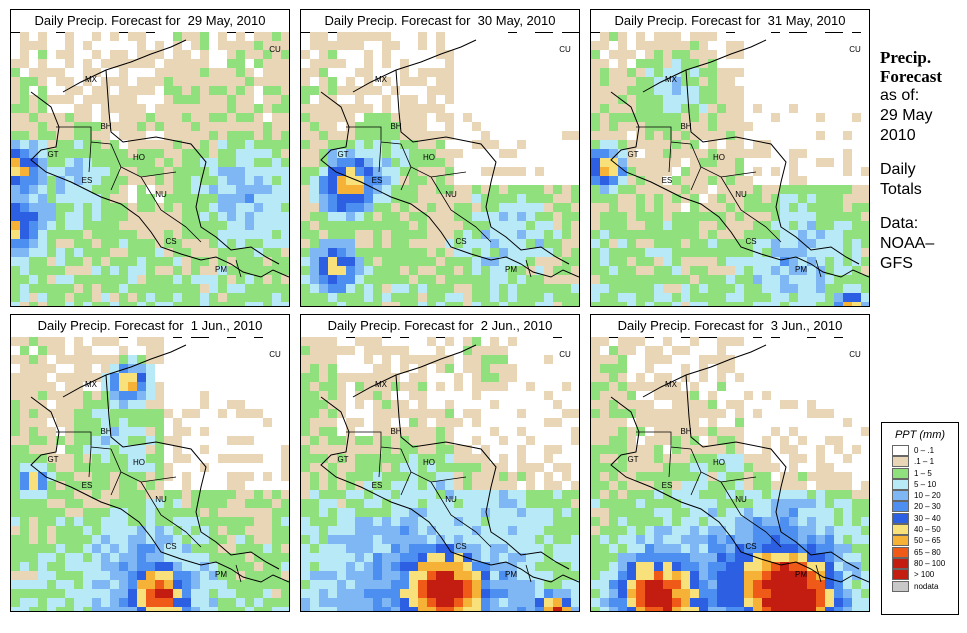 This screenshot has width=967, height=633. Describe the element at coordinates (461, 457) in the screenshot. I see `coastline` at that location.